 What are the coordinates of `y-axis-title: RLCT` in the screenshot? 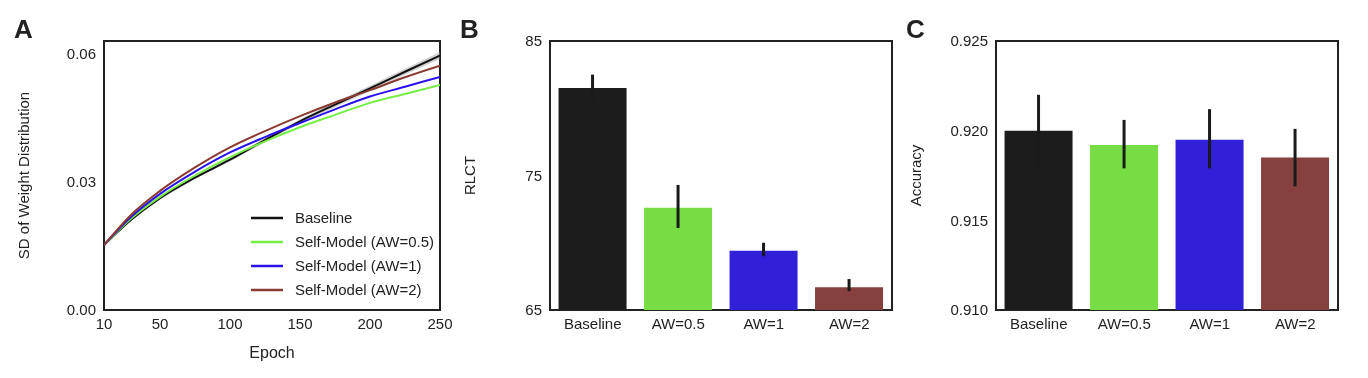 It's located at (470, 175).